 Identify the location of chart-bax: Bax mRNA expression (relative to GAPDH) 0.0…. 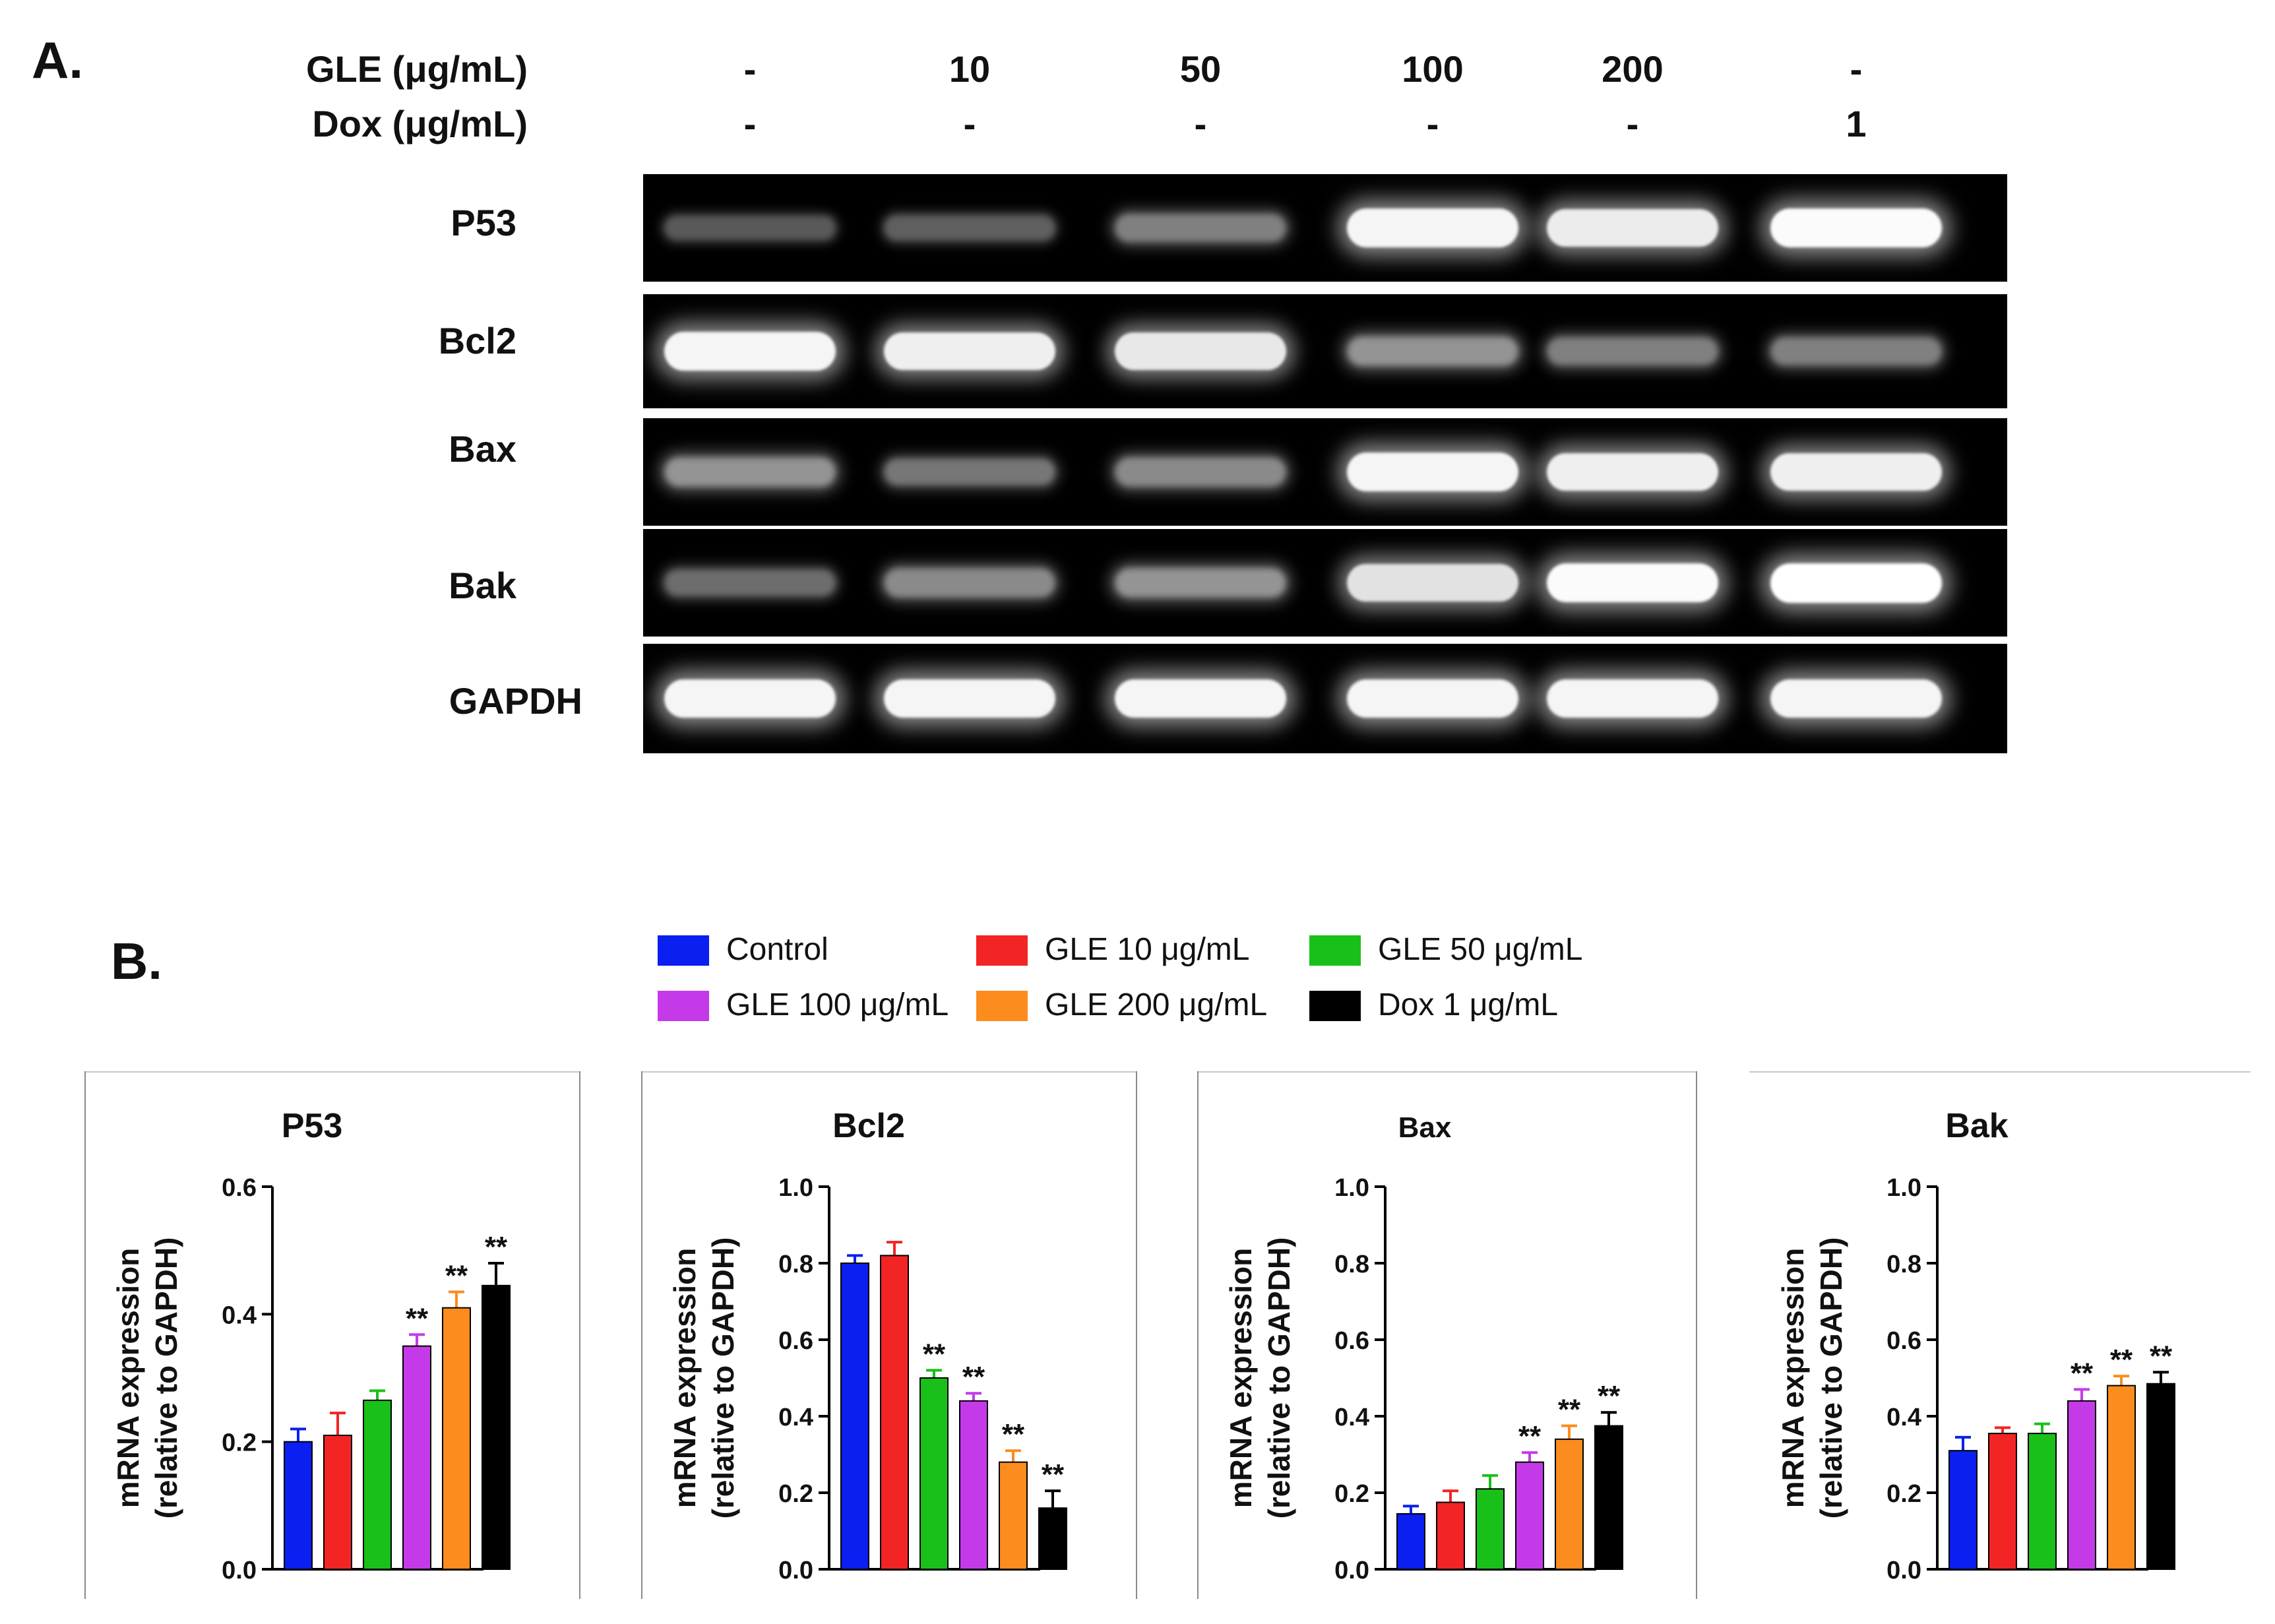
(1447, 1335).